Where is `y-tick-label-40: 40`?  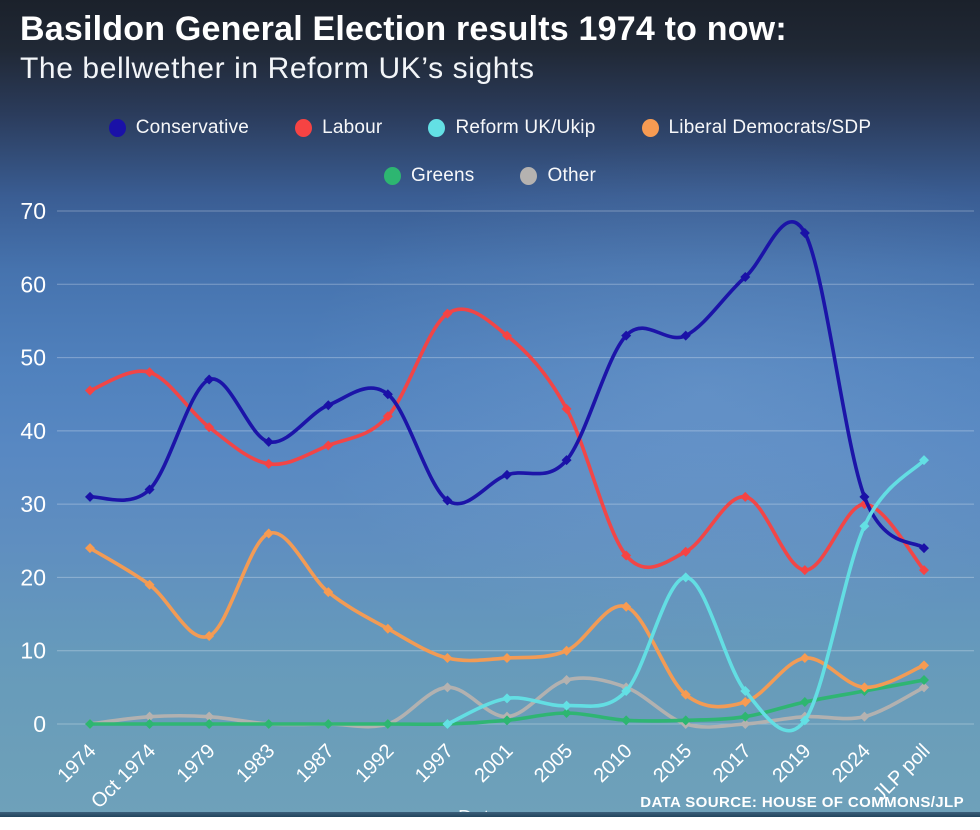 y-tick-label-40: 40 is located at coordinates (33, 431).